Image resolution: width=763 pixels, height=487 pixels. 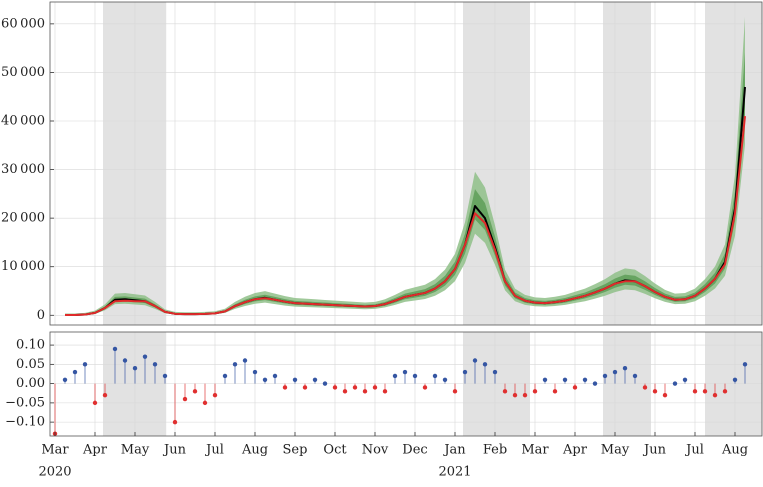 I want to click on y-tick-label: 0.05, so click(x=30, y=364).